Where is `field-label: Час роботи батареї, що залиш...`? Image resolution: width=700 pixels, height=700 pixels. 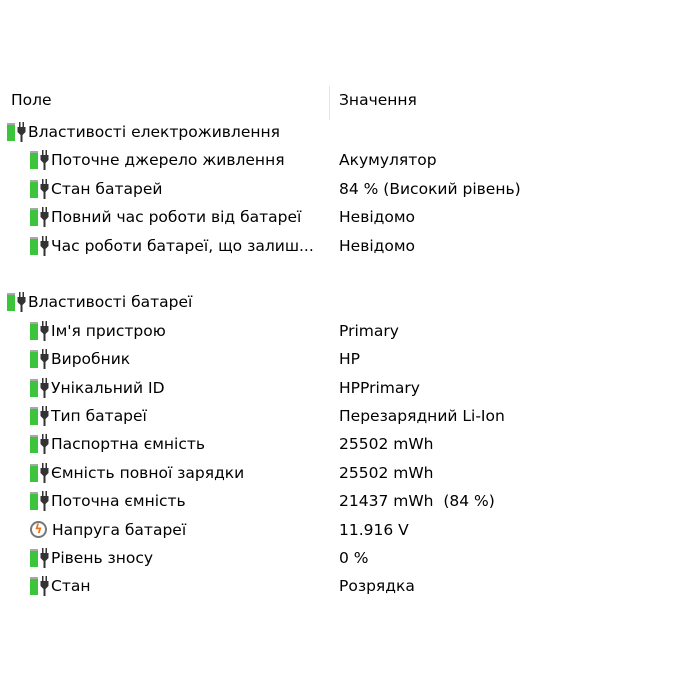
field-label: Час роботи батареї, що залиш... is located at coordinates (182, 245).